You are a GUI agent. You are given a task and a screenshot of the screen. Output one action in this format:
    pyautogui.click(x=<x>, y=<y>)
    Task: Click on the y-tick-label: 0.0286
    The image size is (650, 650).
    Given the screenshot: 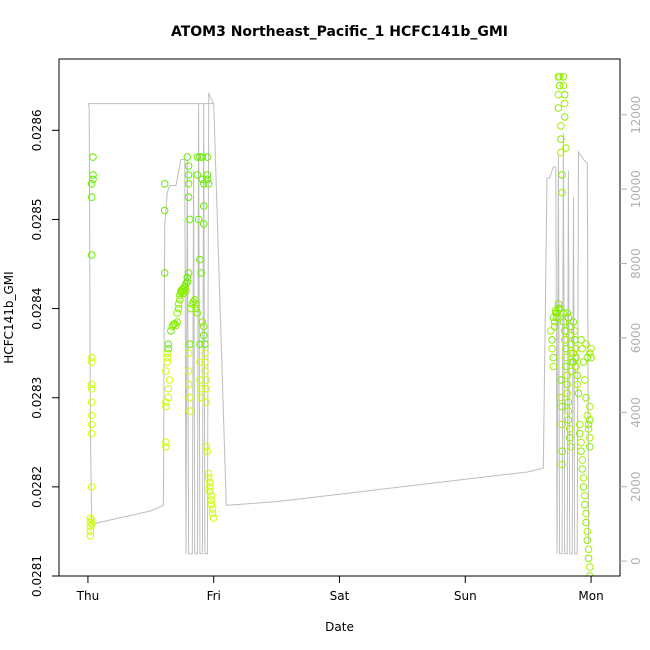 What is the action you would take?
    pyautogui.click(x=37, y=130)
    